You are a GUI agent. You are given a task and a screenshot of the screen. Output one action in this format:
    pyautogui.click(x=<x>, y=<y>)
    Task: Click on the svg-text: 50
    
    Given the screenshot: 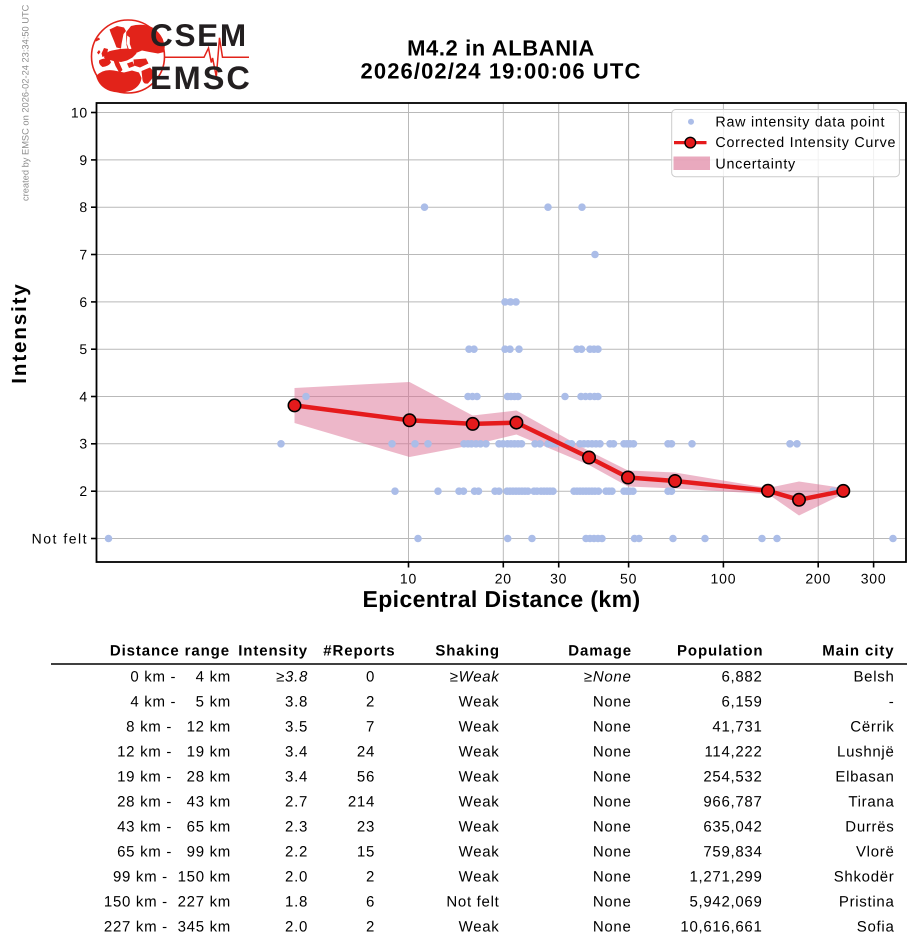 What is the action you would take?
    pyautogui.click(x=628, y=579)
    